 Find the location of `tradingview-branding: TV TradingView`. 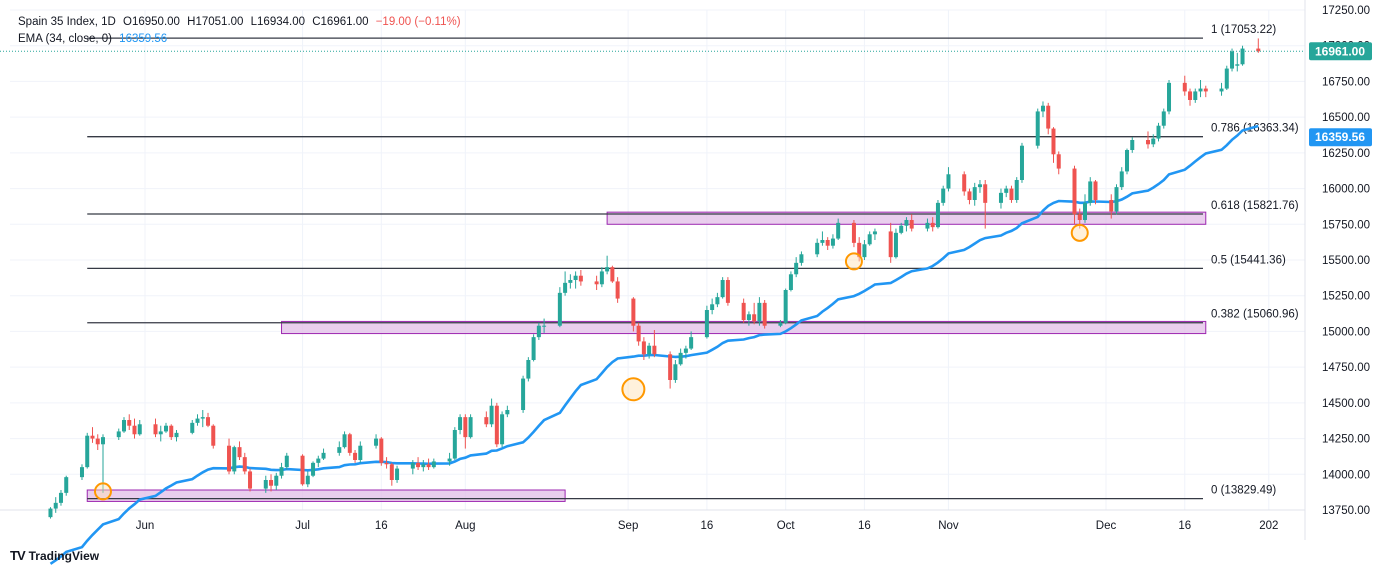

tradingview-branding: TV TradingView is located at coordinates (54, 555).